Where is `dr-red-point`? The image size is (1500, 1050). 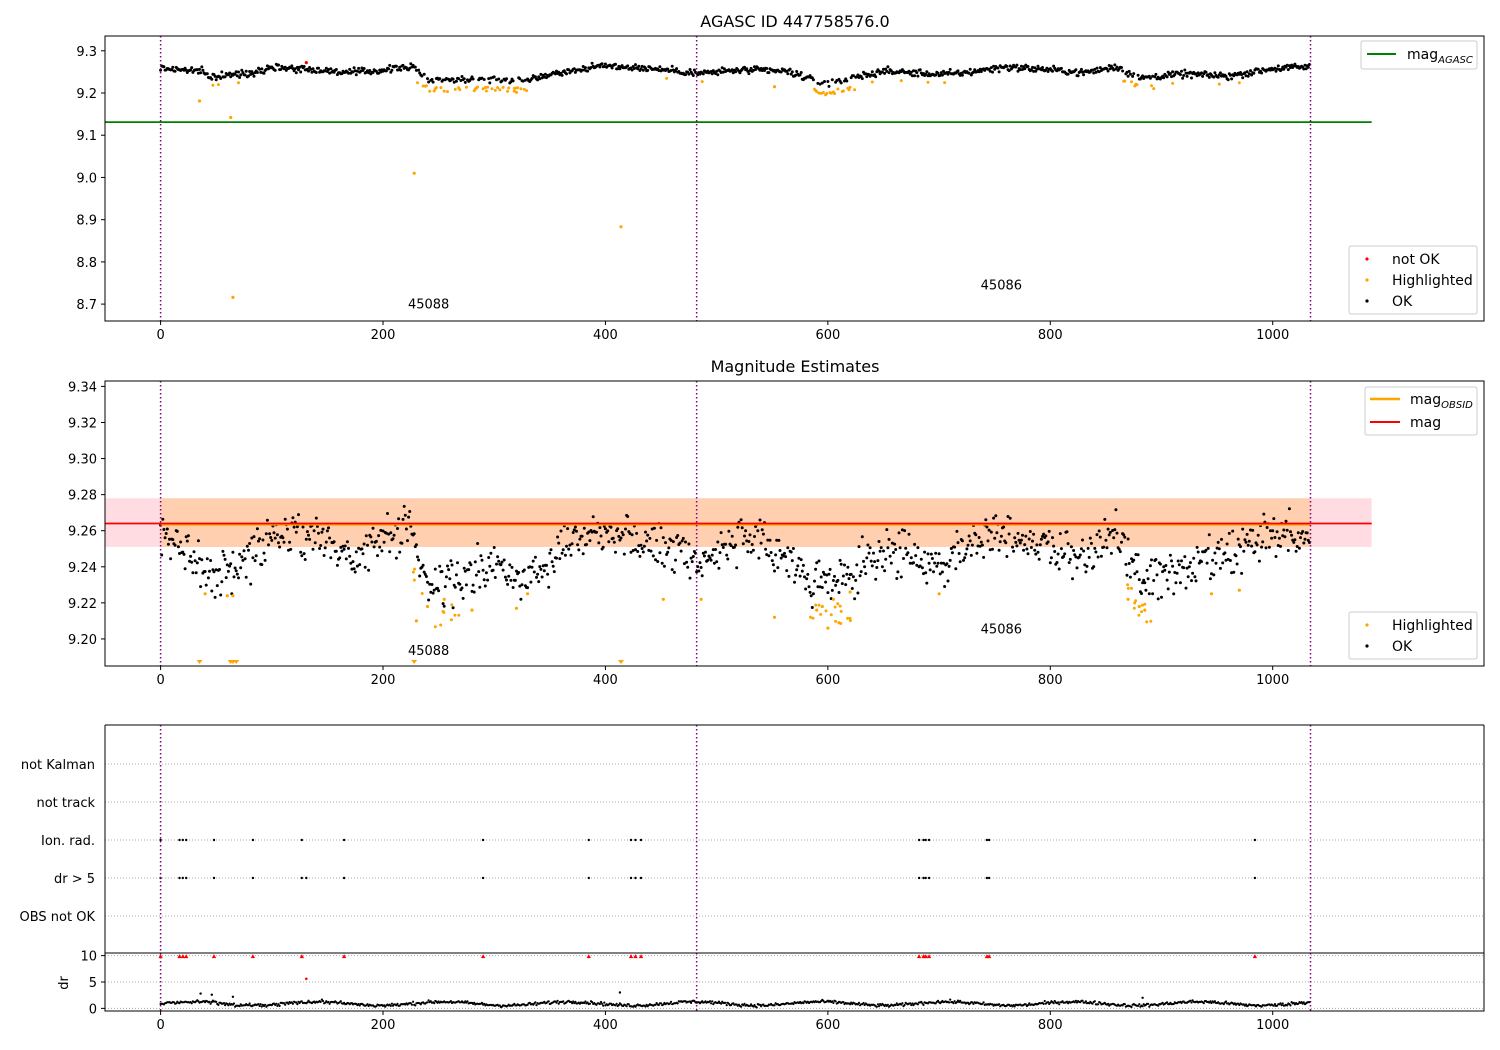 dr-red-point is located at coordinates (306, 979).